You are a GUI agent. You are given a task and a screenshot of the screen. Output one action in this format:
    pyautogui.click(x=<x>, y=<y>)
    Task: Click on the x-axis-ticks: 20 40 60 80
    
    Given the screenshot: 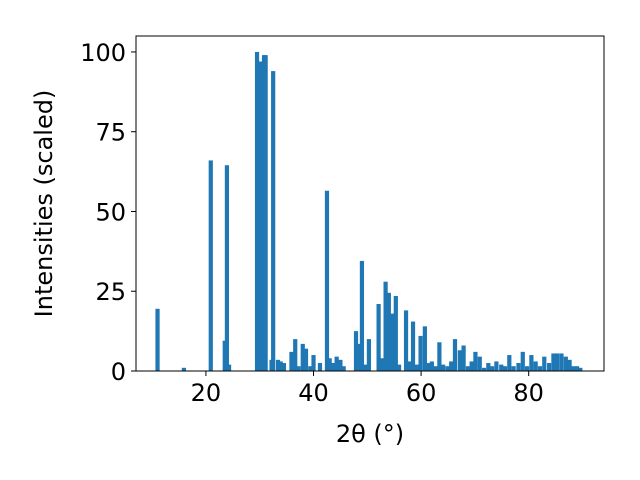 What is the action you would take?
    pyautogui.click(x=367, y=389)
    